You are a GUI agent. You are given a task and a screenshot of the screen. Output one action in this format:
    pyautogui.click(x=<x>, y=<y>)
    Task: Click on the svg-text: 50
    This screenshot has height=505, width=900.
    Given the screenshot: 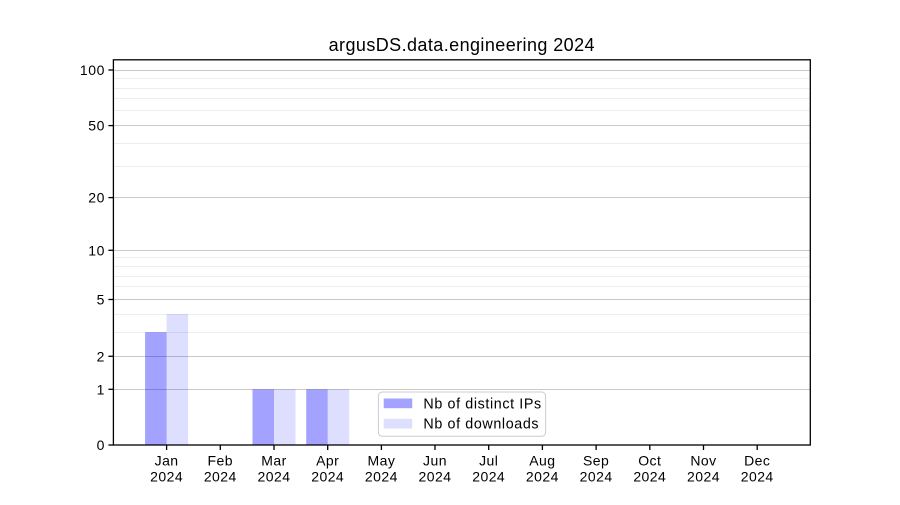 What is the action you would take?
    pyautogui.click(x=96, y=126)
    